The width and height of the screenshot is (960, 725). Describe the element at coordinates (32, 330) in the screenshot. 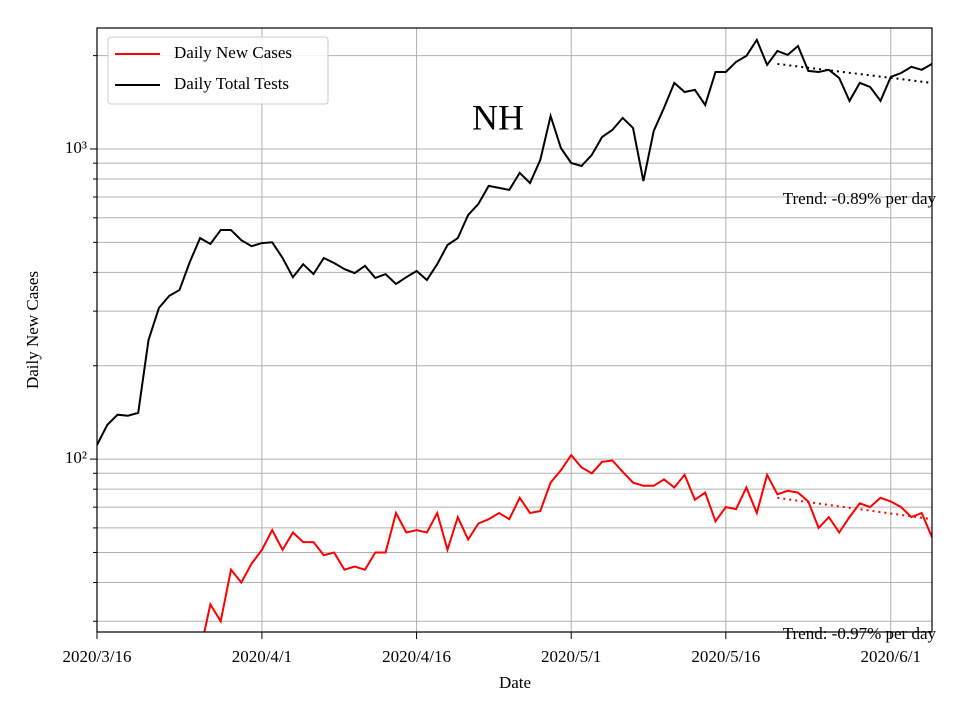

I see `y-axis-label: Daily New Cases` at that location.